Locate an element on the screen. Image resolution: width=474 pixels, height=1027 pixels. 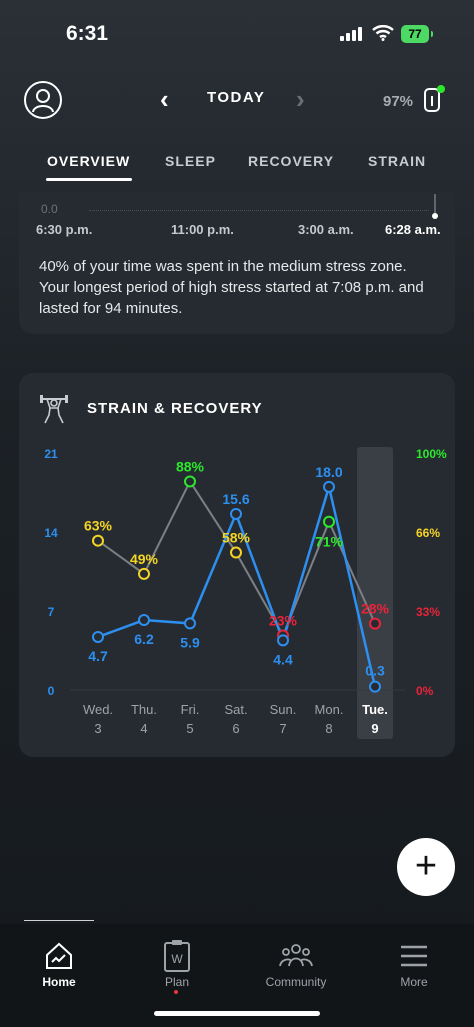
tab-strain: STRAIN is located at coordinates (397, 161).